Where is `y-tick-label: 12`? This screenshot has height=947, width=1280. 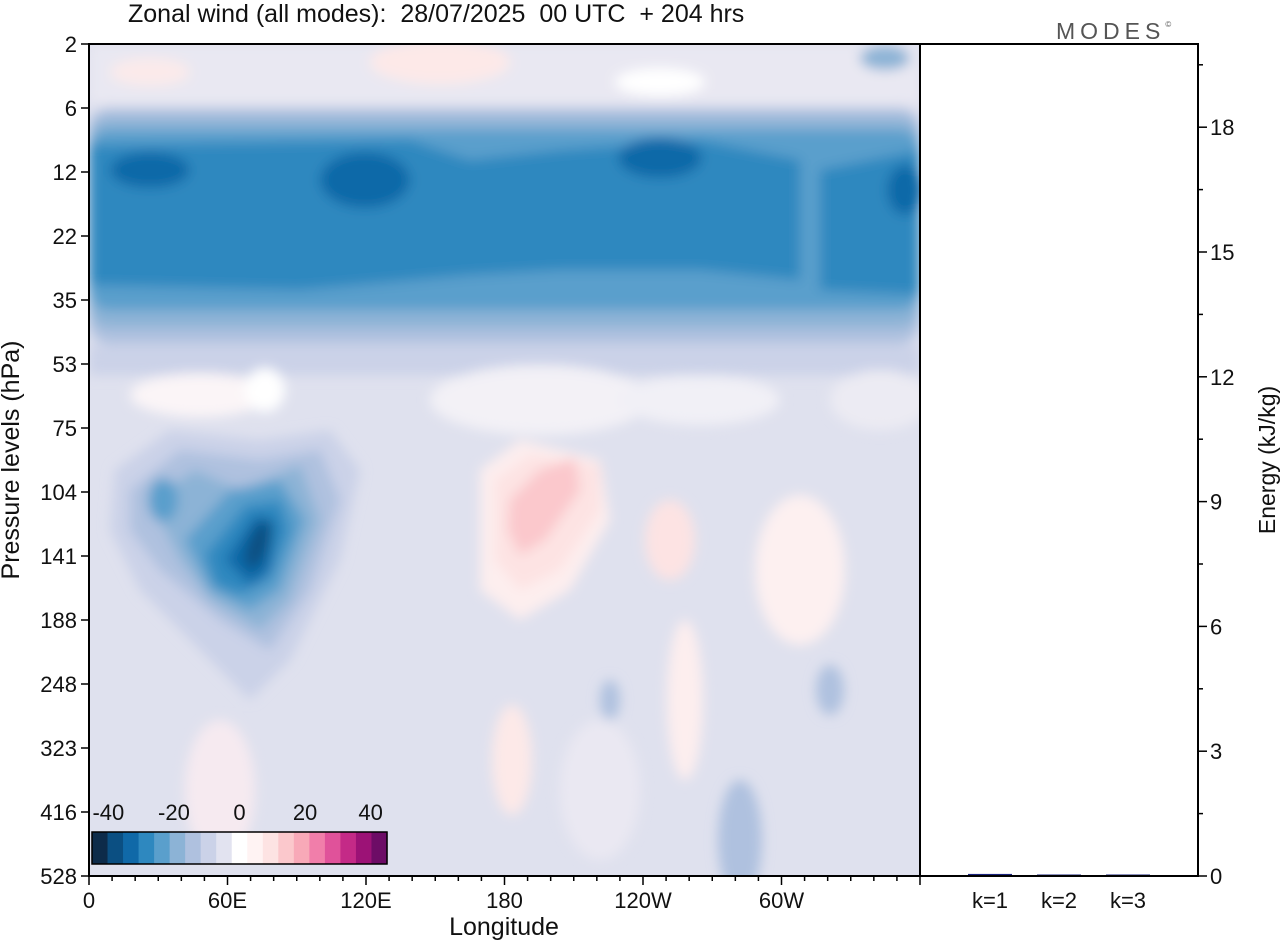 y-tick-label: 12 is located at coordinates (65, 172).